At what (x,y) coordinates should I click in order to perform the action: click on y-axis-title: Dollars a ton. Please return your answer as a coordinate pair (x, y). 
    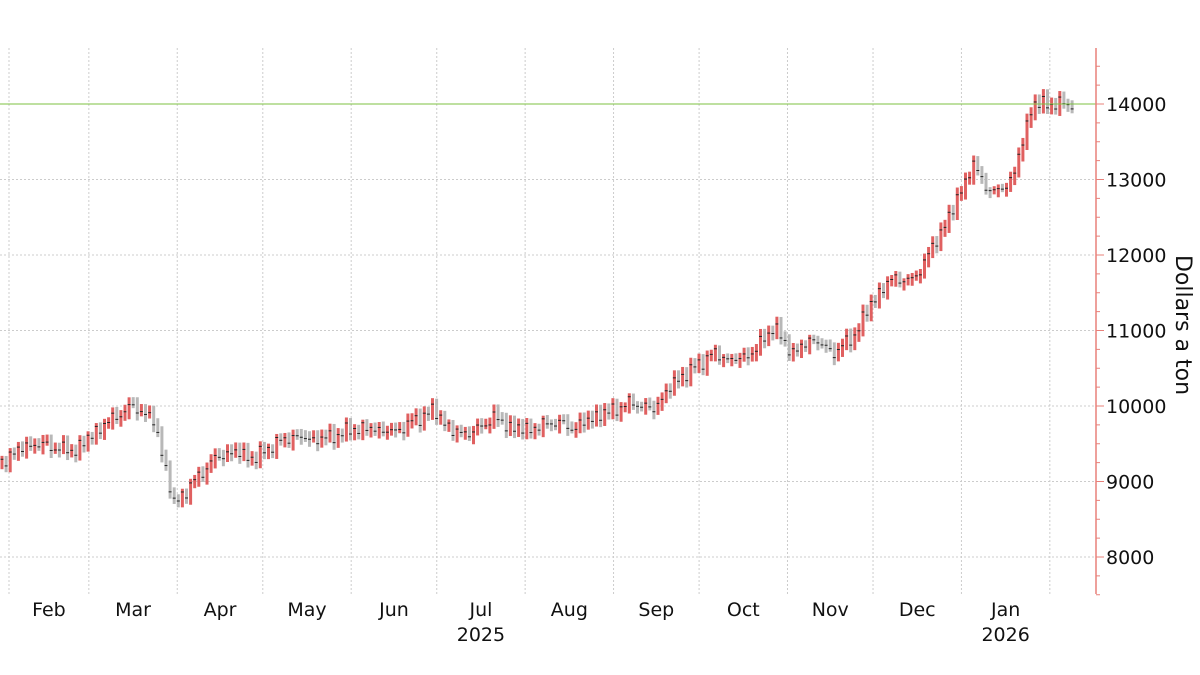
    Looking at the image, I should click on (1182, 325).